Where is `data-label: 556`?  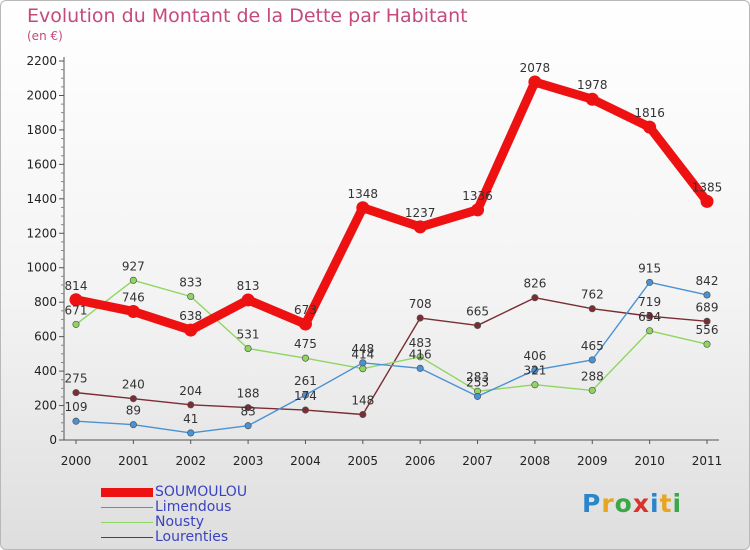
data-label: 556 is located at coordinates (707, 330).